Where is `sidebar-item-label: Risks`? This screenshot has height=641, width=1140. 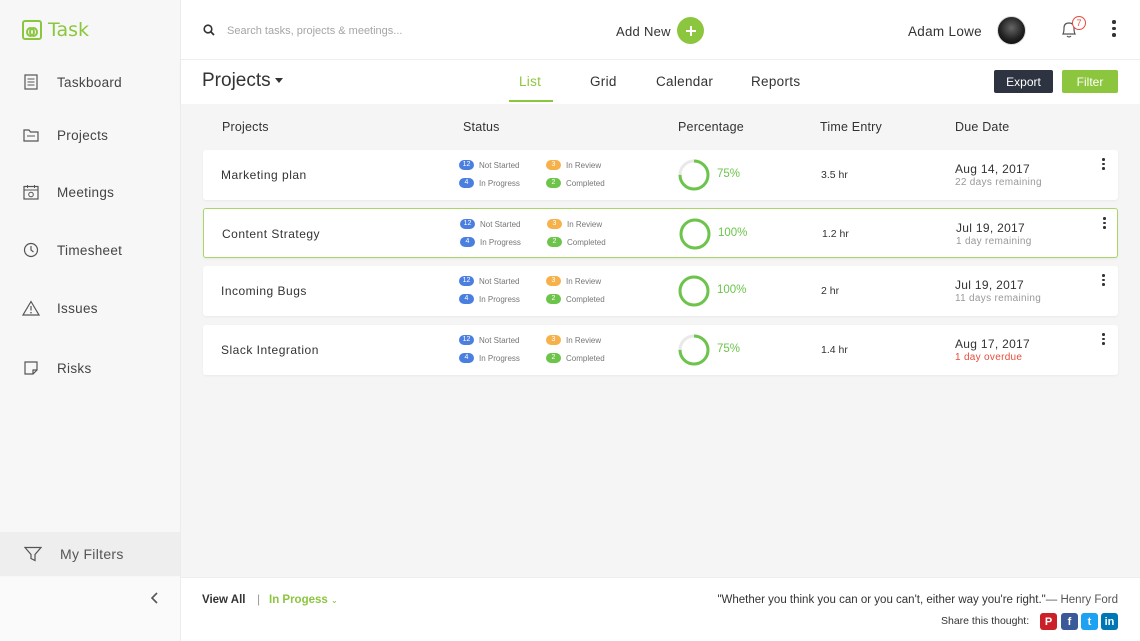
sidebar-item-label: Risks is located at coordinates (74, 368).